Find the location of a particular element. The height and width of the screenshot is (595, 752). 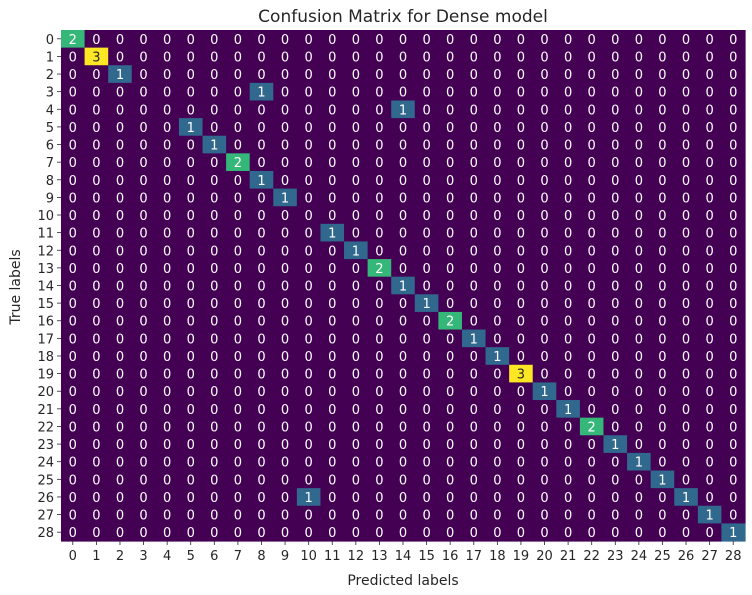

cell-value-r17-c17: 1 is located at coordinates (474, 339).